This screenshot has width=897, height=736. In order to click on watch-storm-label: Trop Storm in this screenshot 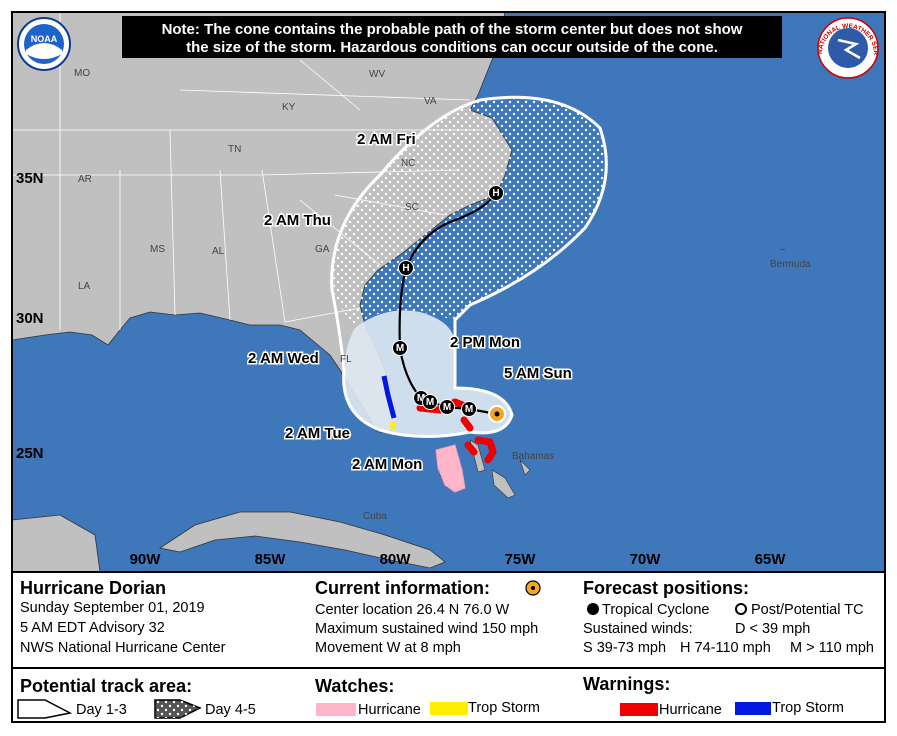, I will do `click(504, 708)`.